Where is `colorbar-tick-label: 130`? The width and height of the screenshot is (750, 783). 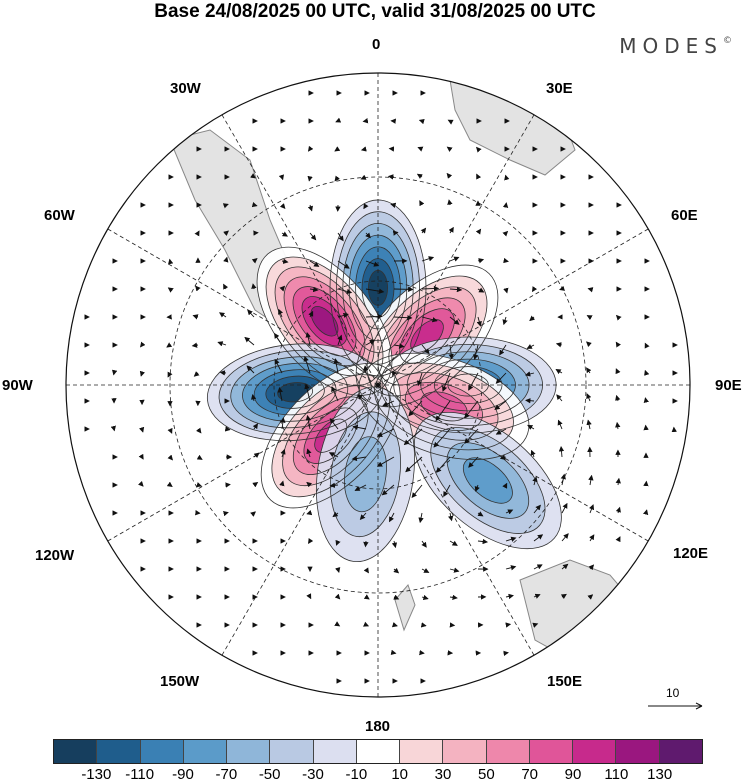 colorbar-tick-label: 130 is located at coordinates (660, 774).